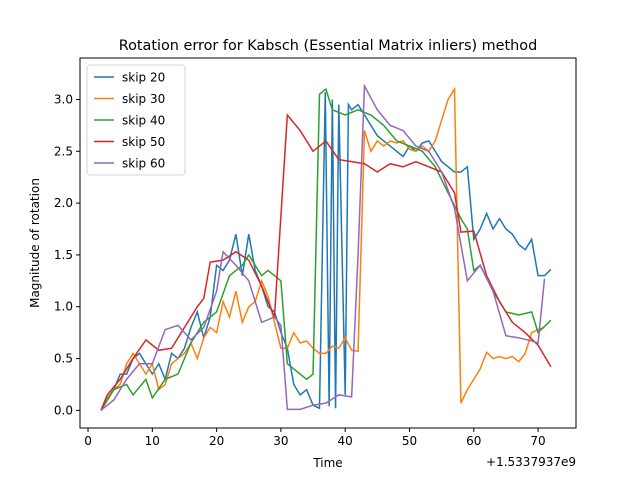 The height and width of the screenshot is (484, 640). Describe the element at coordinates (63, 203) in the screenshot. I see `y-tick-label: 2.0` at that location.